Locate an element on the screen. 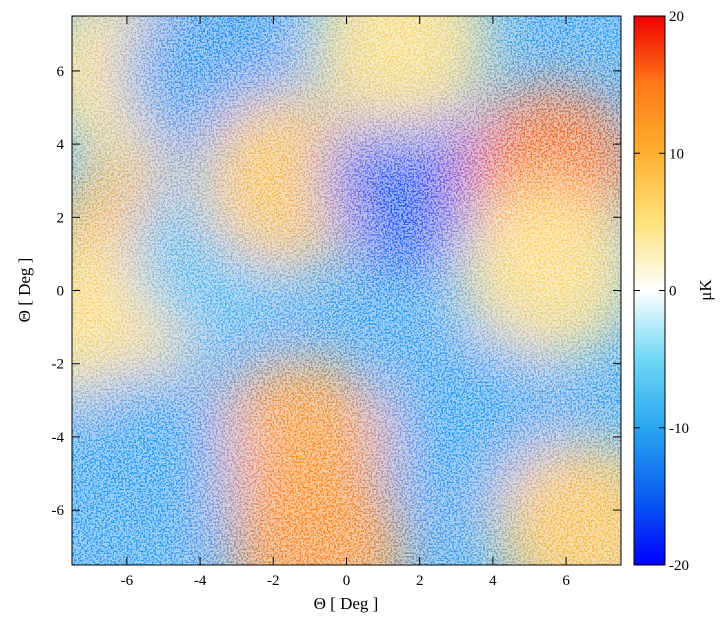 The width and height of the screenshot is (728, 629). y-tick-label: 0 is located at coordinates (61, 292).